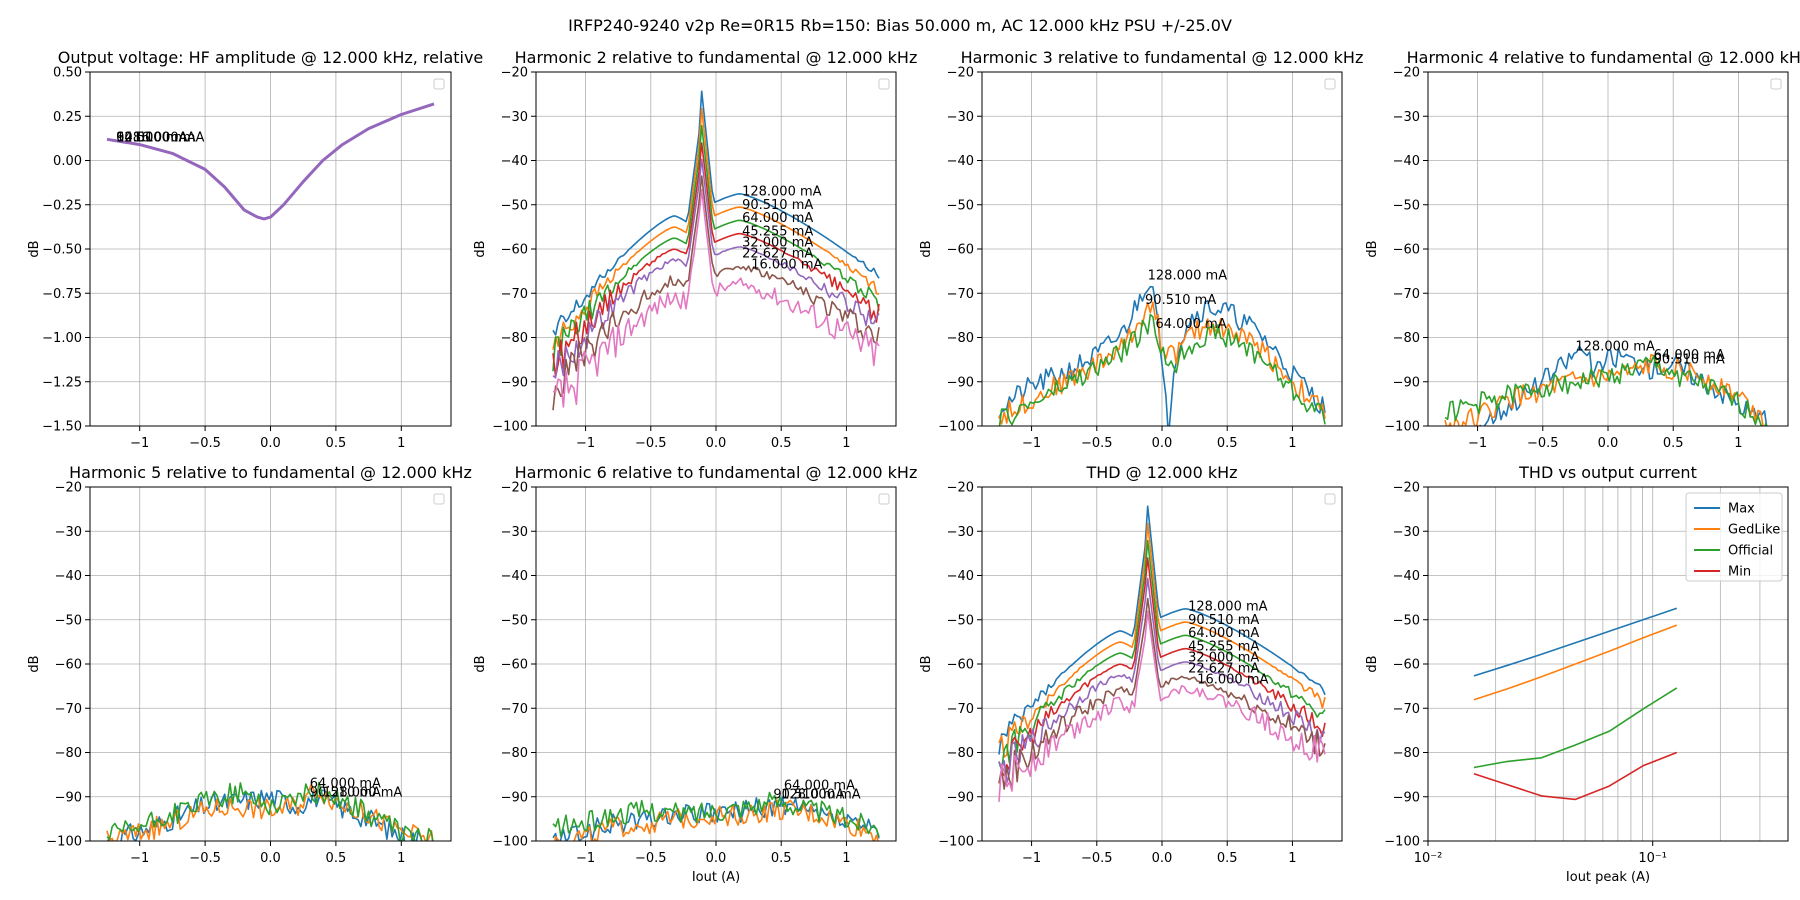 Image resolution: width=1800 pixels, height=900 pixels. What do you see at coordinates (716, 877) in the screenshot?
I see `x-axis-label: Iout (A)` at bounding box center [716, 877].